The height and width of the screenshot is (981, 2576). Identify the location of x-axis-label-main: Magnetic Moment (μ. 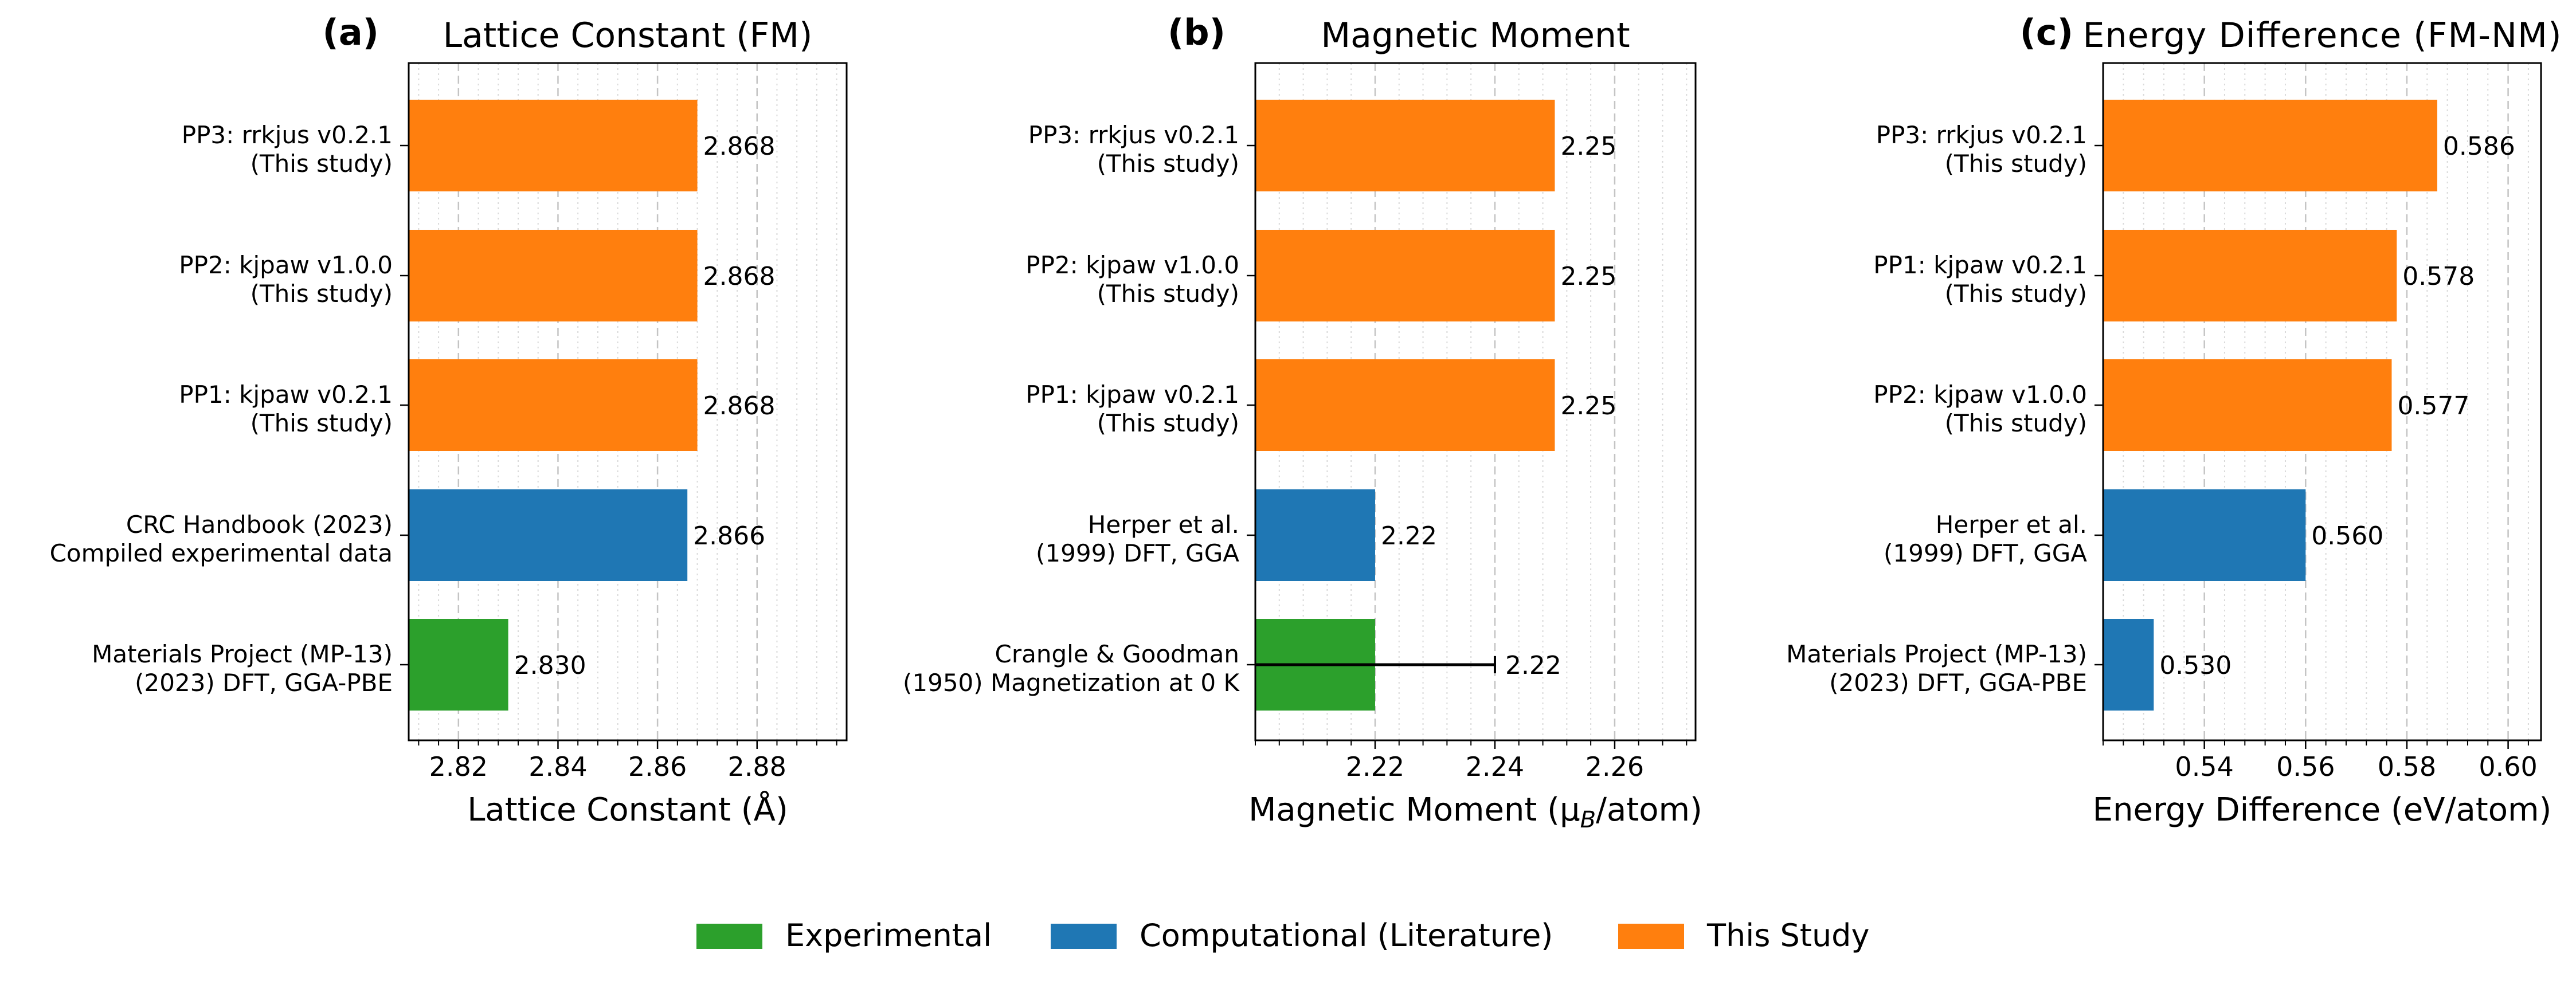
(1414, 810).